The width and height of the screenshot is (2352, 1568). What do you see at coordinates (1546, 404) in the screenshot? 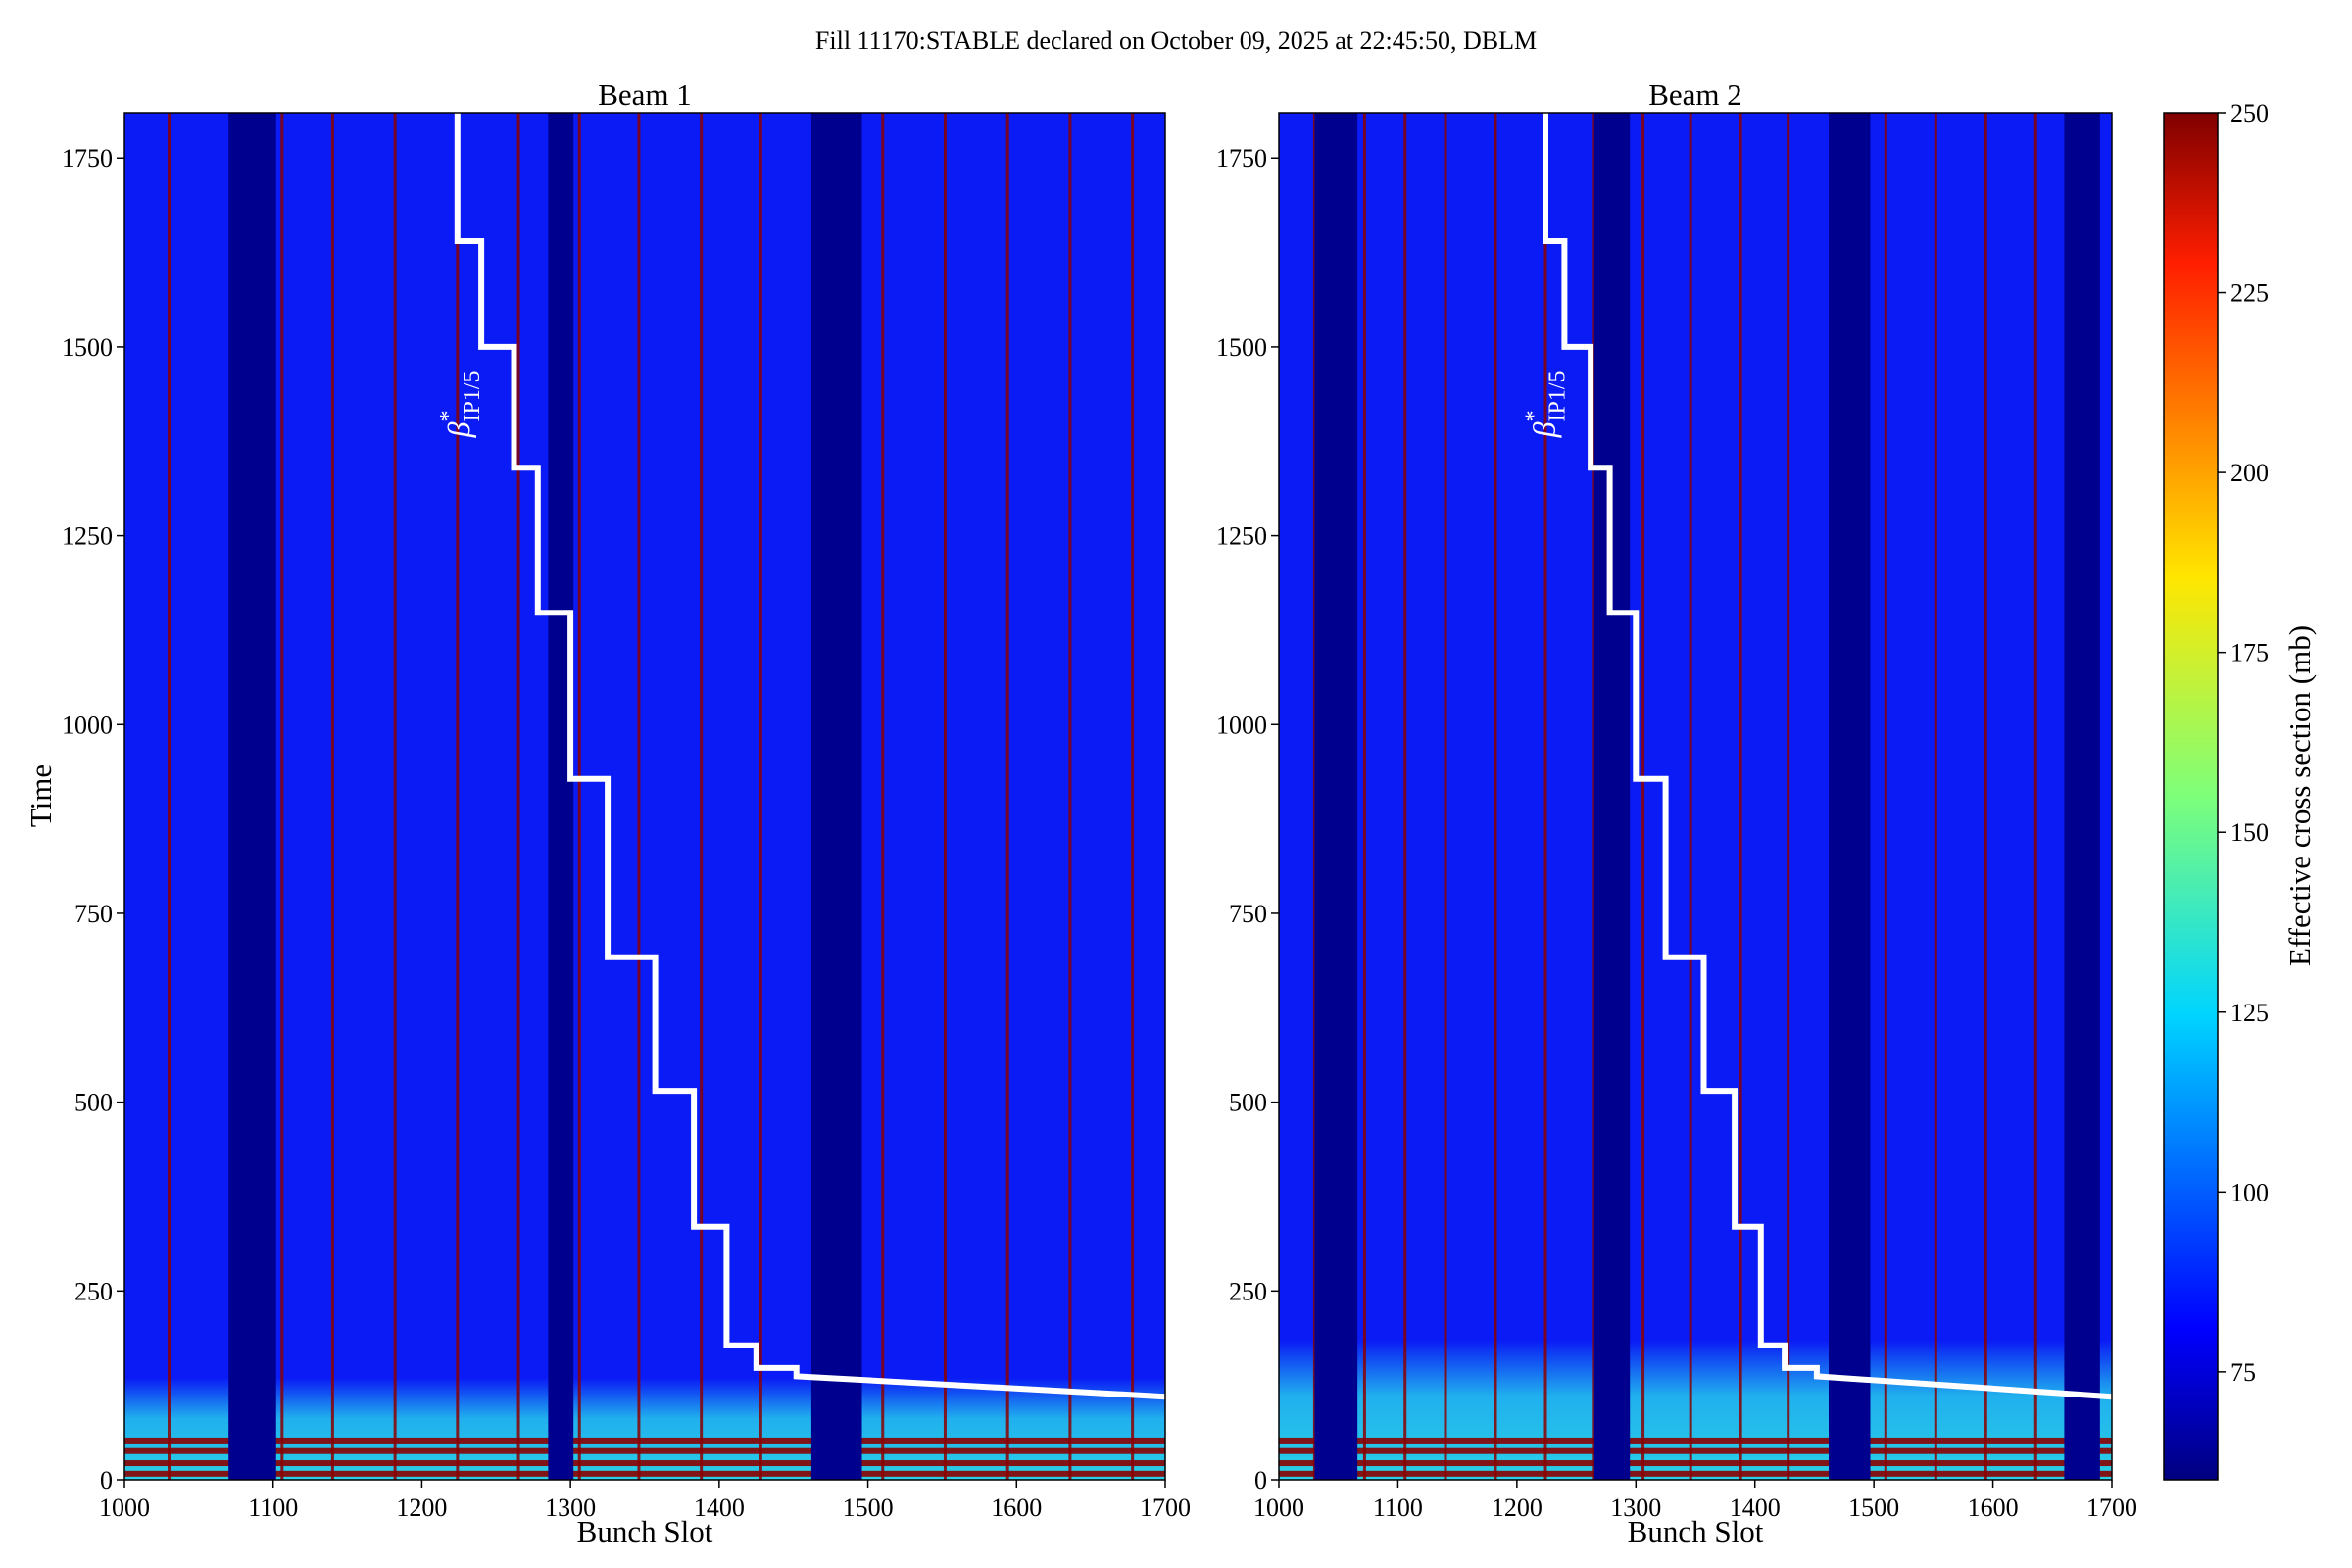
I see `beam-2-beta-annotation: β*IP1/5` at bounding box center [1546, 404].